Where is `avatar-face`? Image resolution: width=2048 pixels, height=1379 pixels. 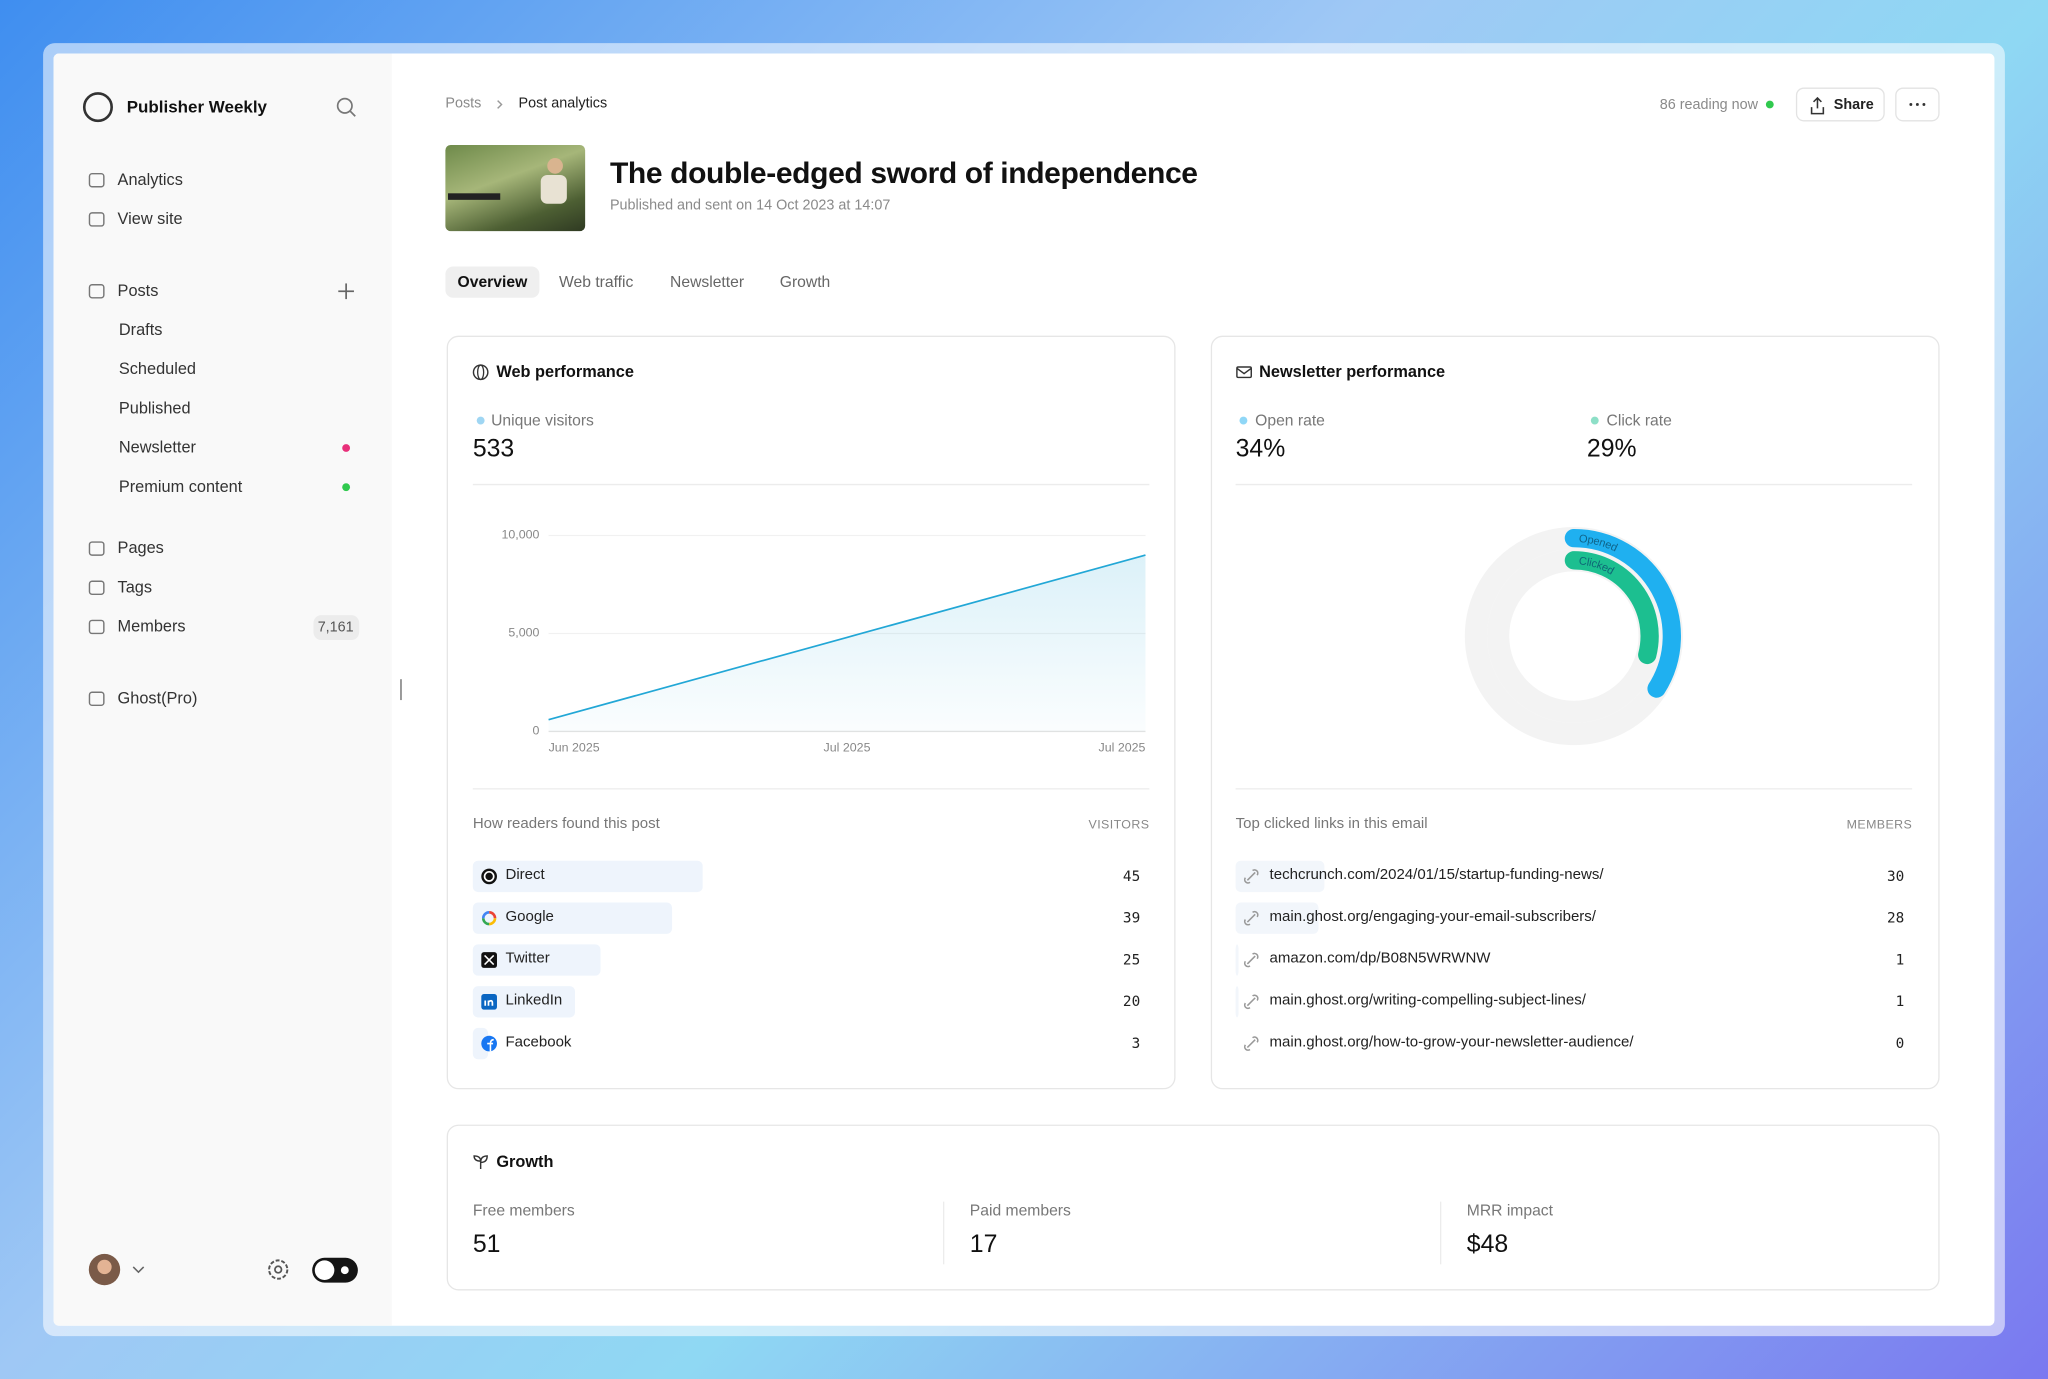 avatar-face is located at coordinates (104, 1267).